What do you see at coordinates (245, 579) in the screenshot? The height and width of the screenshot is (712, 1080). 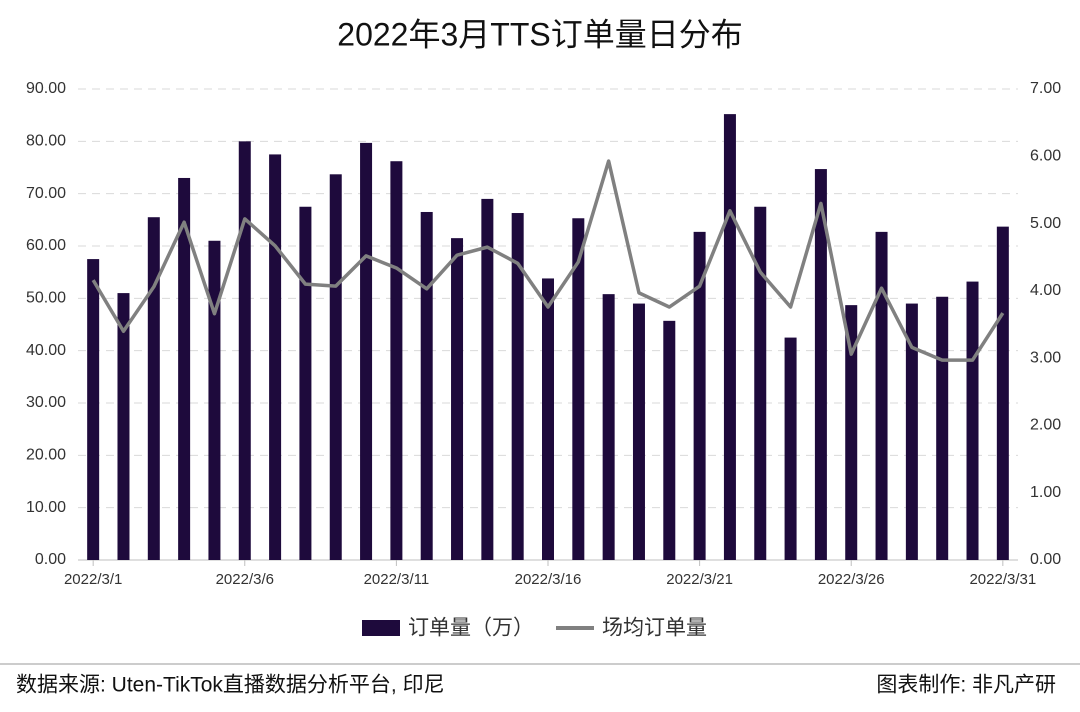 I see `x-tick-label: 2022/3/6` at bounding box center [245, 579].